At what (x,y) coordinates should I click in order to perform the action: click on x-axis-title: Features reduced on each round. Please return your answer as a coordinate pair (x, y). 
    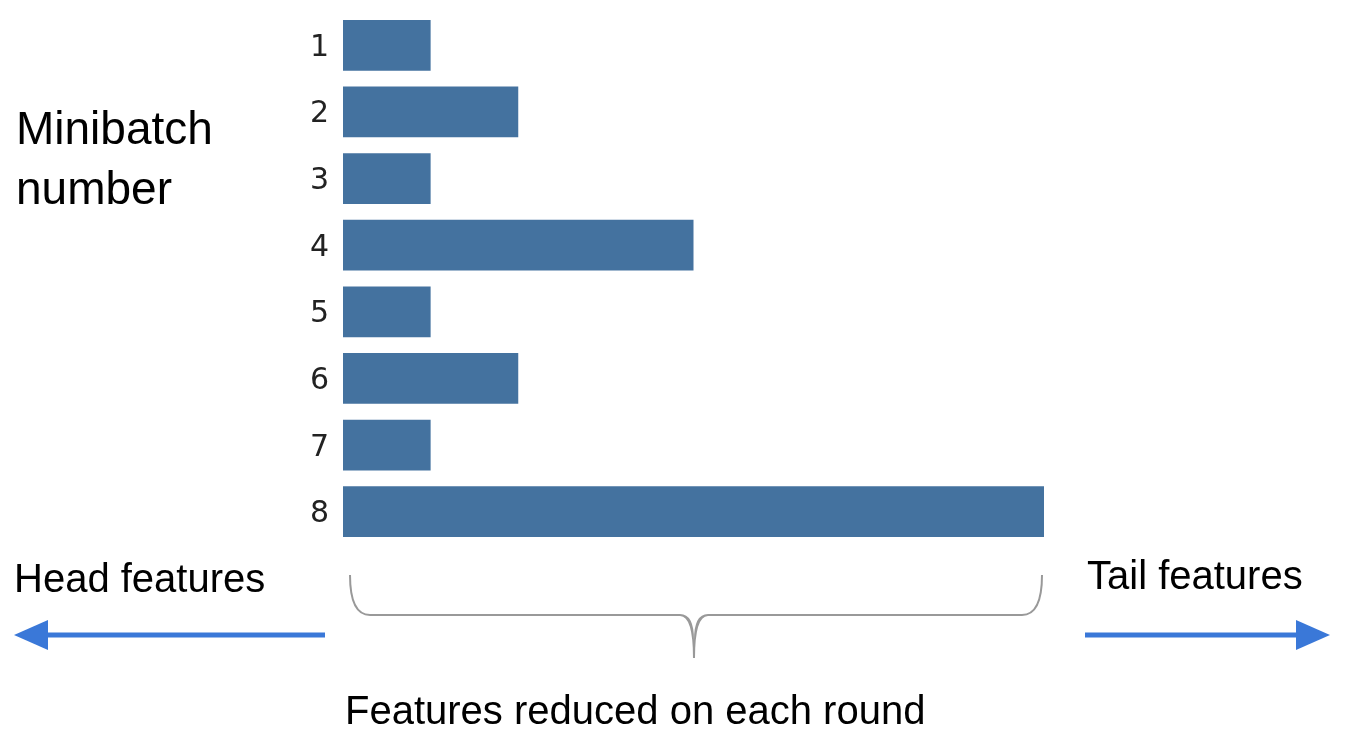
    Looking at the image, I should click on (635, 710).